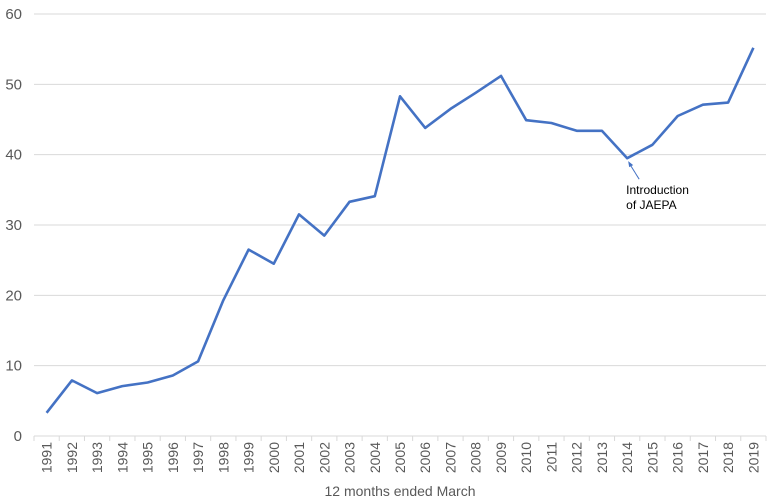 This screenshot has width=770, height=500. Describe the element at coordinates (72, 457) in the screenshot. I see `x-tick-label: 1992` at that location.